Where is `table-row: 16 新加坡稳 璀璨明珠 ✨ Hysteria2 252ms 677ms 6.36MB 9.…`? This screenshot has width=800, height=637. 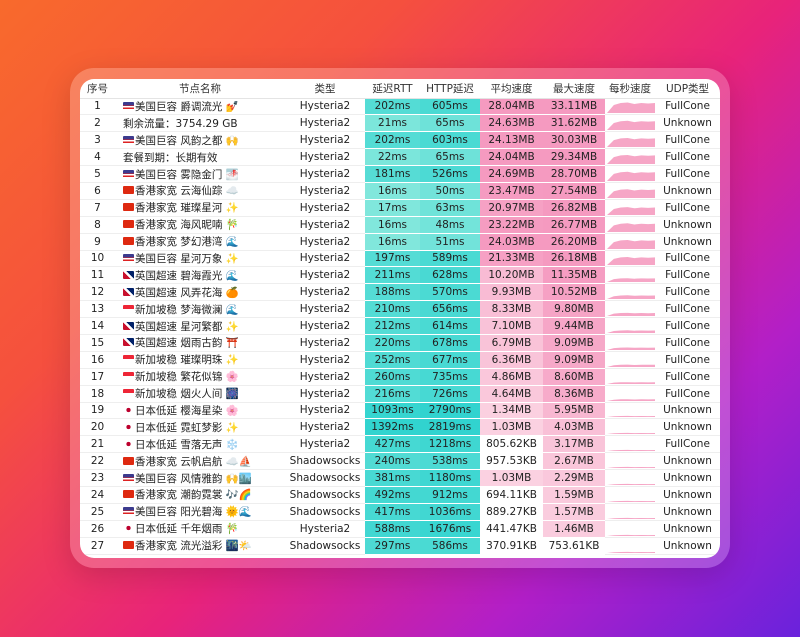
table-row: 16 新加坡稳 璀璨明珠 ✨ Hysteria2 252ms 677ms 6.36MB 9.… is located at coordinates (400, 360).